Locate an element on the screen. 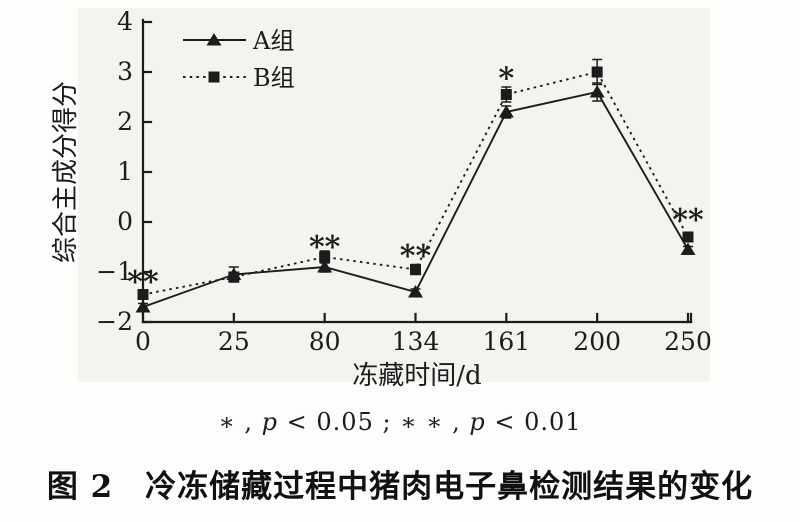 The width and height of the screenshot is (800, 522). y-tick-labels: 4 3 2 1 0 −1 −2 is located at coordinates (114, 171).